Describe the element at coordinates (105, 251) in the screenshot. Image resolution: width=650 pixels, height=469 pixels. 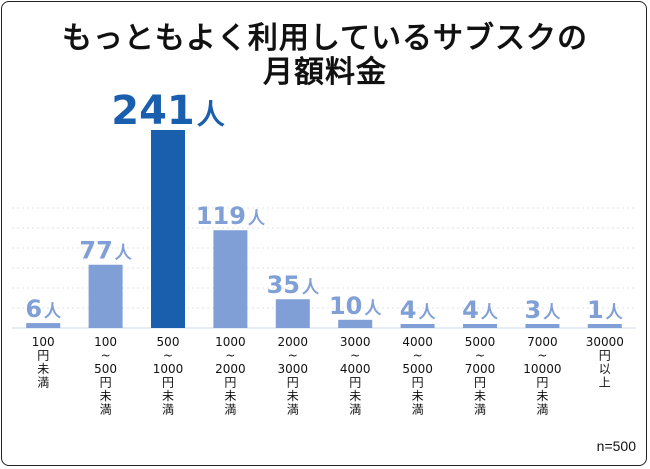
I see `value-label-1: 77 人` at that location.